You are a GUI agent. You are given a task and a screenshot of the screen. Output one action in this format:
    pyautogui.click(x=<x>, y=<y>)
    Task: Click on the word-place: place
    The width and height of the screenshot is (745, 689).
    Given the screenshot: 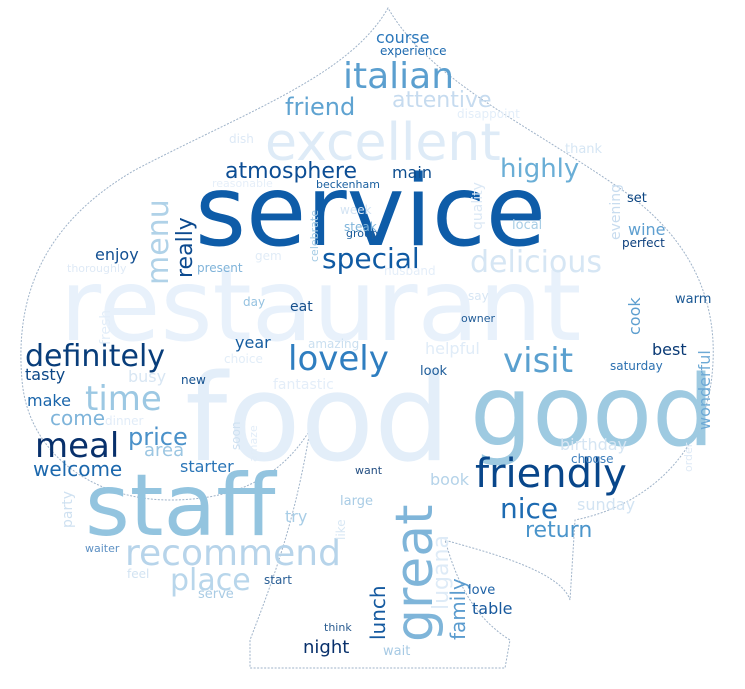 What is the action you would take?
    pyautogui.click(x=210, y=580)
    